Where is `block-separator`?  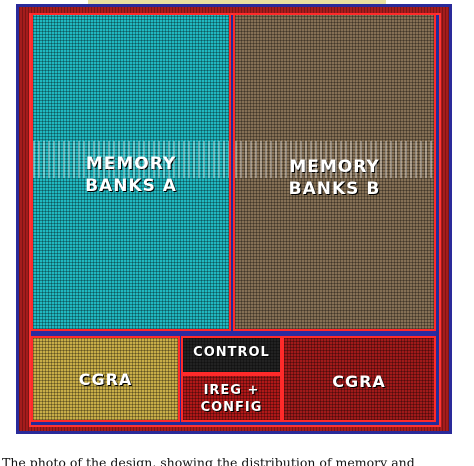 block-separator is located at coordinates (233, 333).